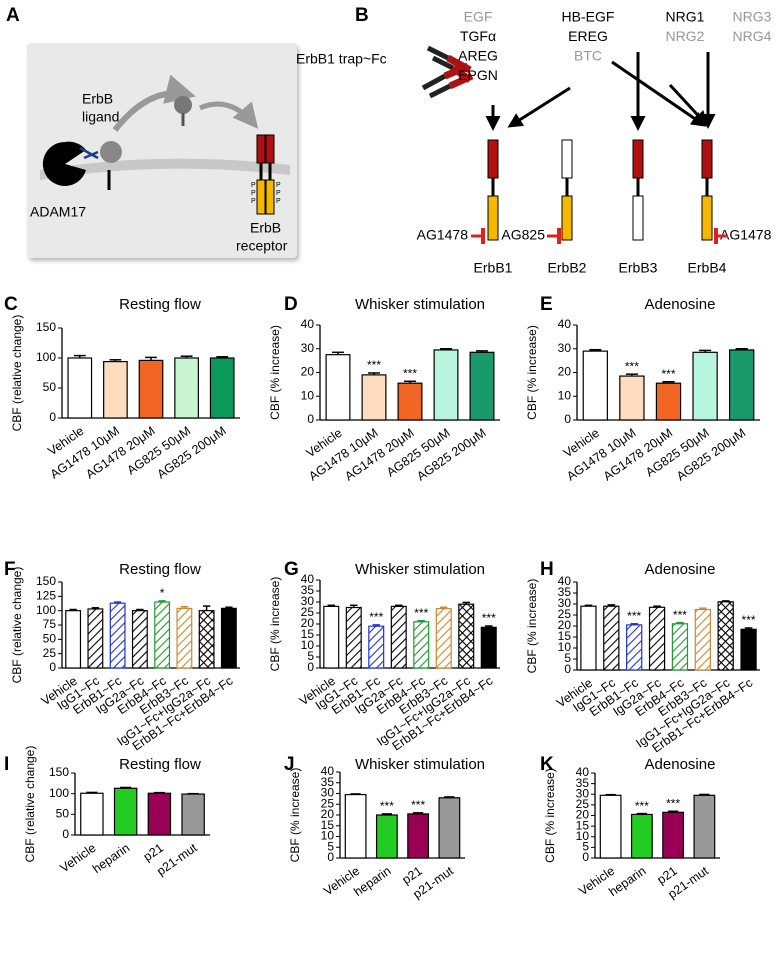 The image size is (781, 977). What do you see at coordinates (752, 17) in the screenshot?
I see `ligand-name: NRG3` at bounding box center [752, 17].